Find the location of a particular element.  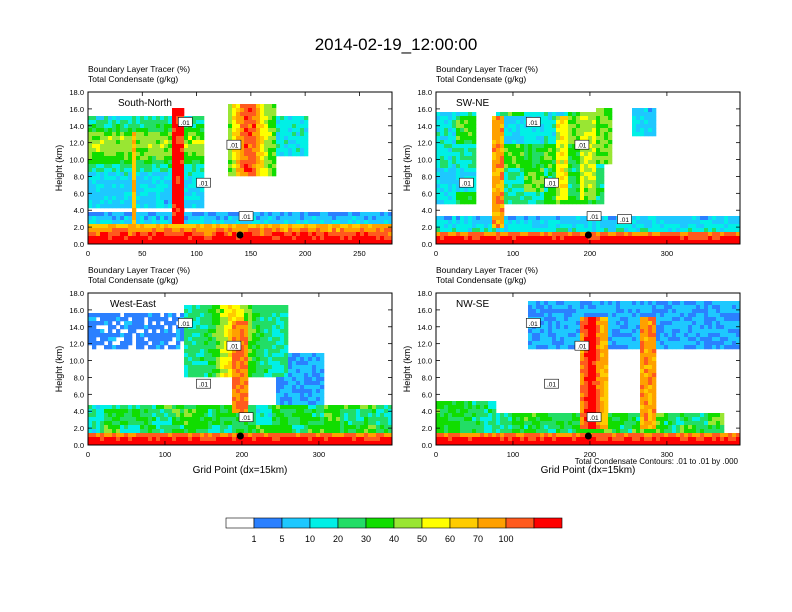

contour-label-box is located at coordinates (234, 144).